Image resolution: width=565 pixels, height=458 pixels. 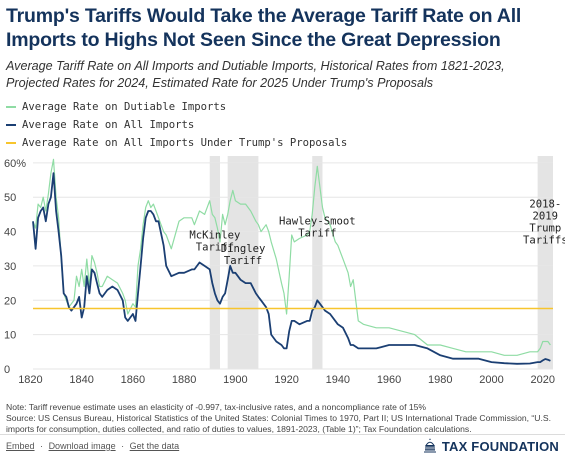 I want to click on legend-item-all-imports: Average Rate on All Imports, so click(x=206, y=125).